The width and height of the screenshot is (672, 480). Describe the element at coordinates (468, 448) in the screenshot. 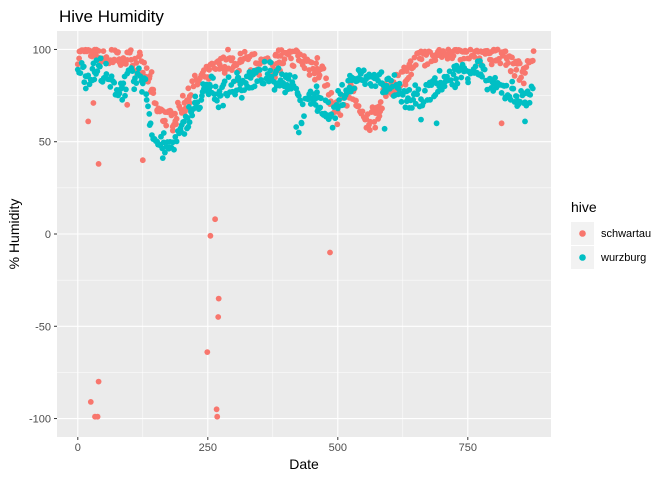

I see `x-tick-label: 750` at that location.